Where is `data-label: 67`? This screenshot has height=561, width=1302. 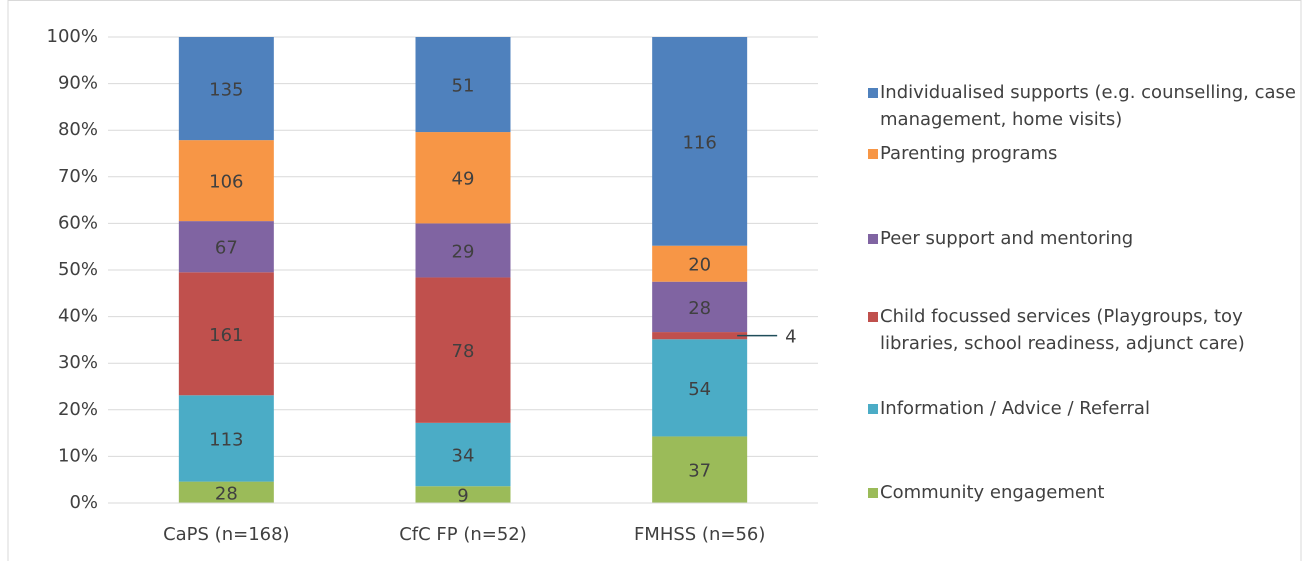
data-label: 67 is located at coordinates (226, 248).